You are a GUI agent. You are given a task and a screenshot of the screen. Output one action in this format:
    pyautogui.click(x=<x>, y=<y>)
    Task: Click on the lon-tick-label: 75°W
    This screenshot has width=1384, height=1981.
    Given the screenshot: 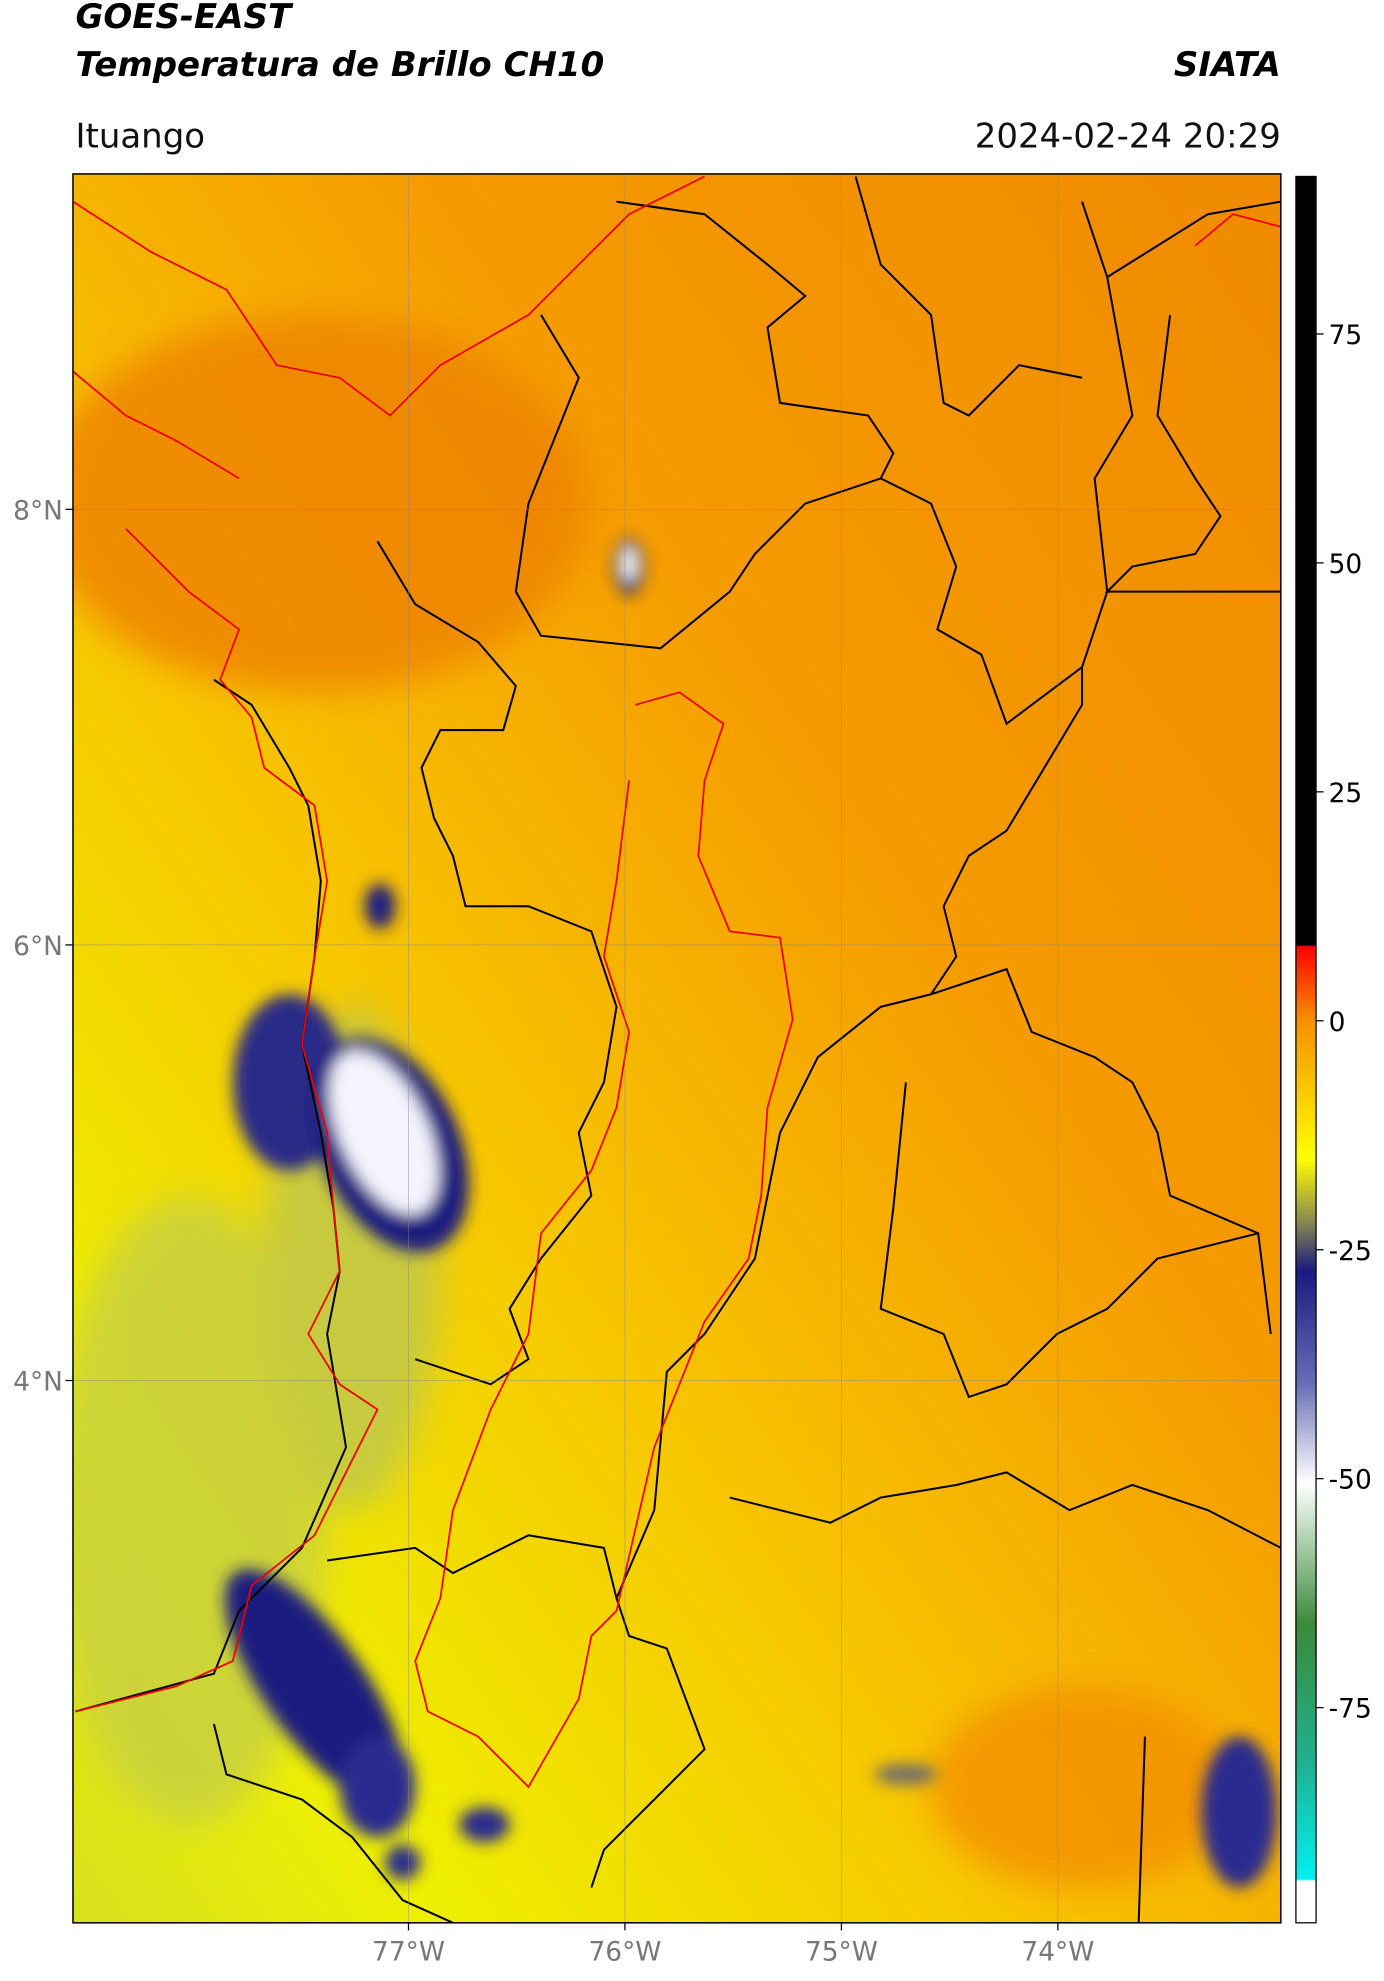 What is the action you would take?
    pyautogui.click(x=841, y=1952)
    